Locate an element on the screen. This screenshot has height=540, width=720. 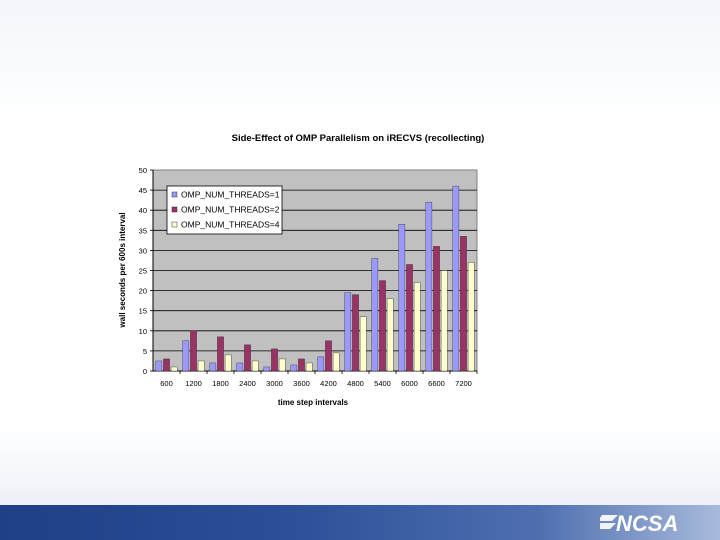
x-tick-label: 6600 is located at coordinates (436, 383).